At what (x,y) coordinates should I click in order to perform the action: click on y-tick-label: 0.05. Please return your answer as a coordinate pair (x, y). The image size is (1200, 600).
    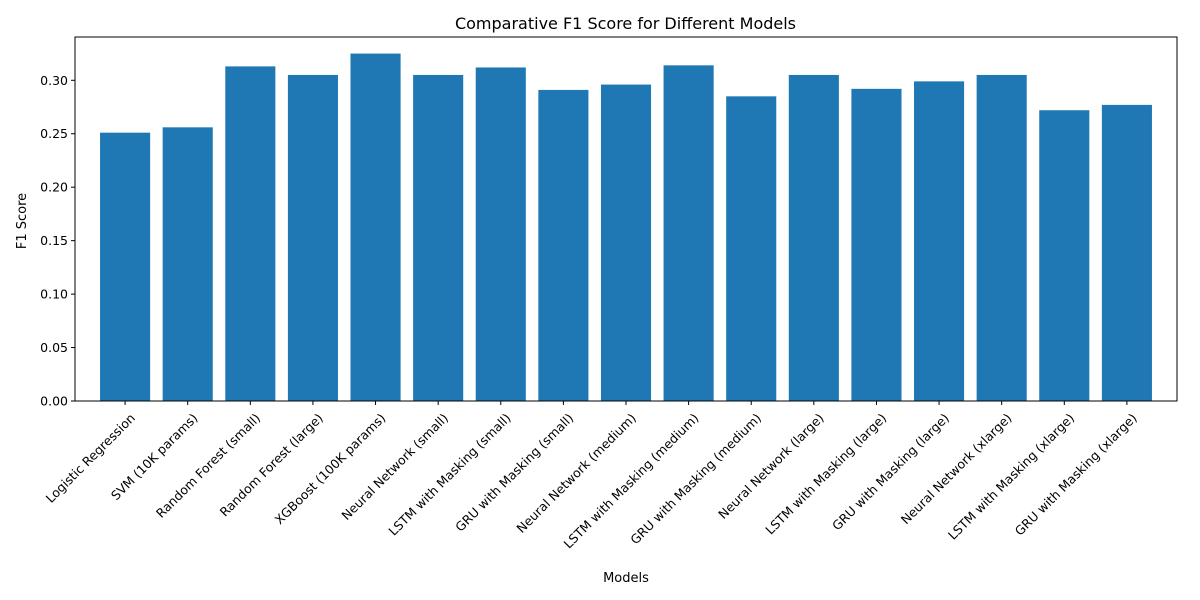
    Looking at the image, I should click on (54, 347).